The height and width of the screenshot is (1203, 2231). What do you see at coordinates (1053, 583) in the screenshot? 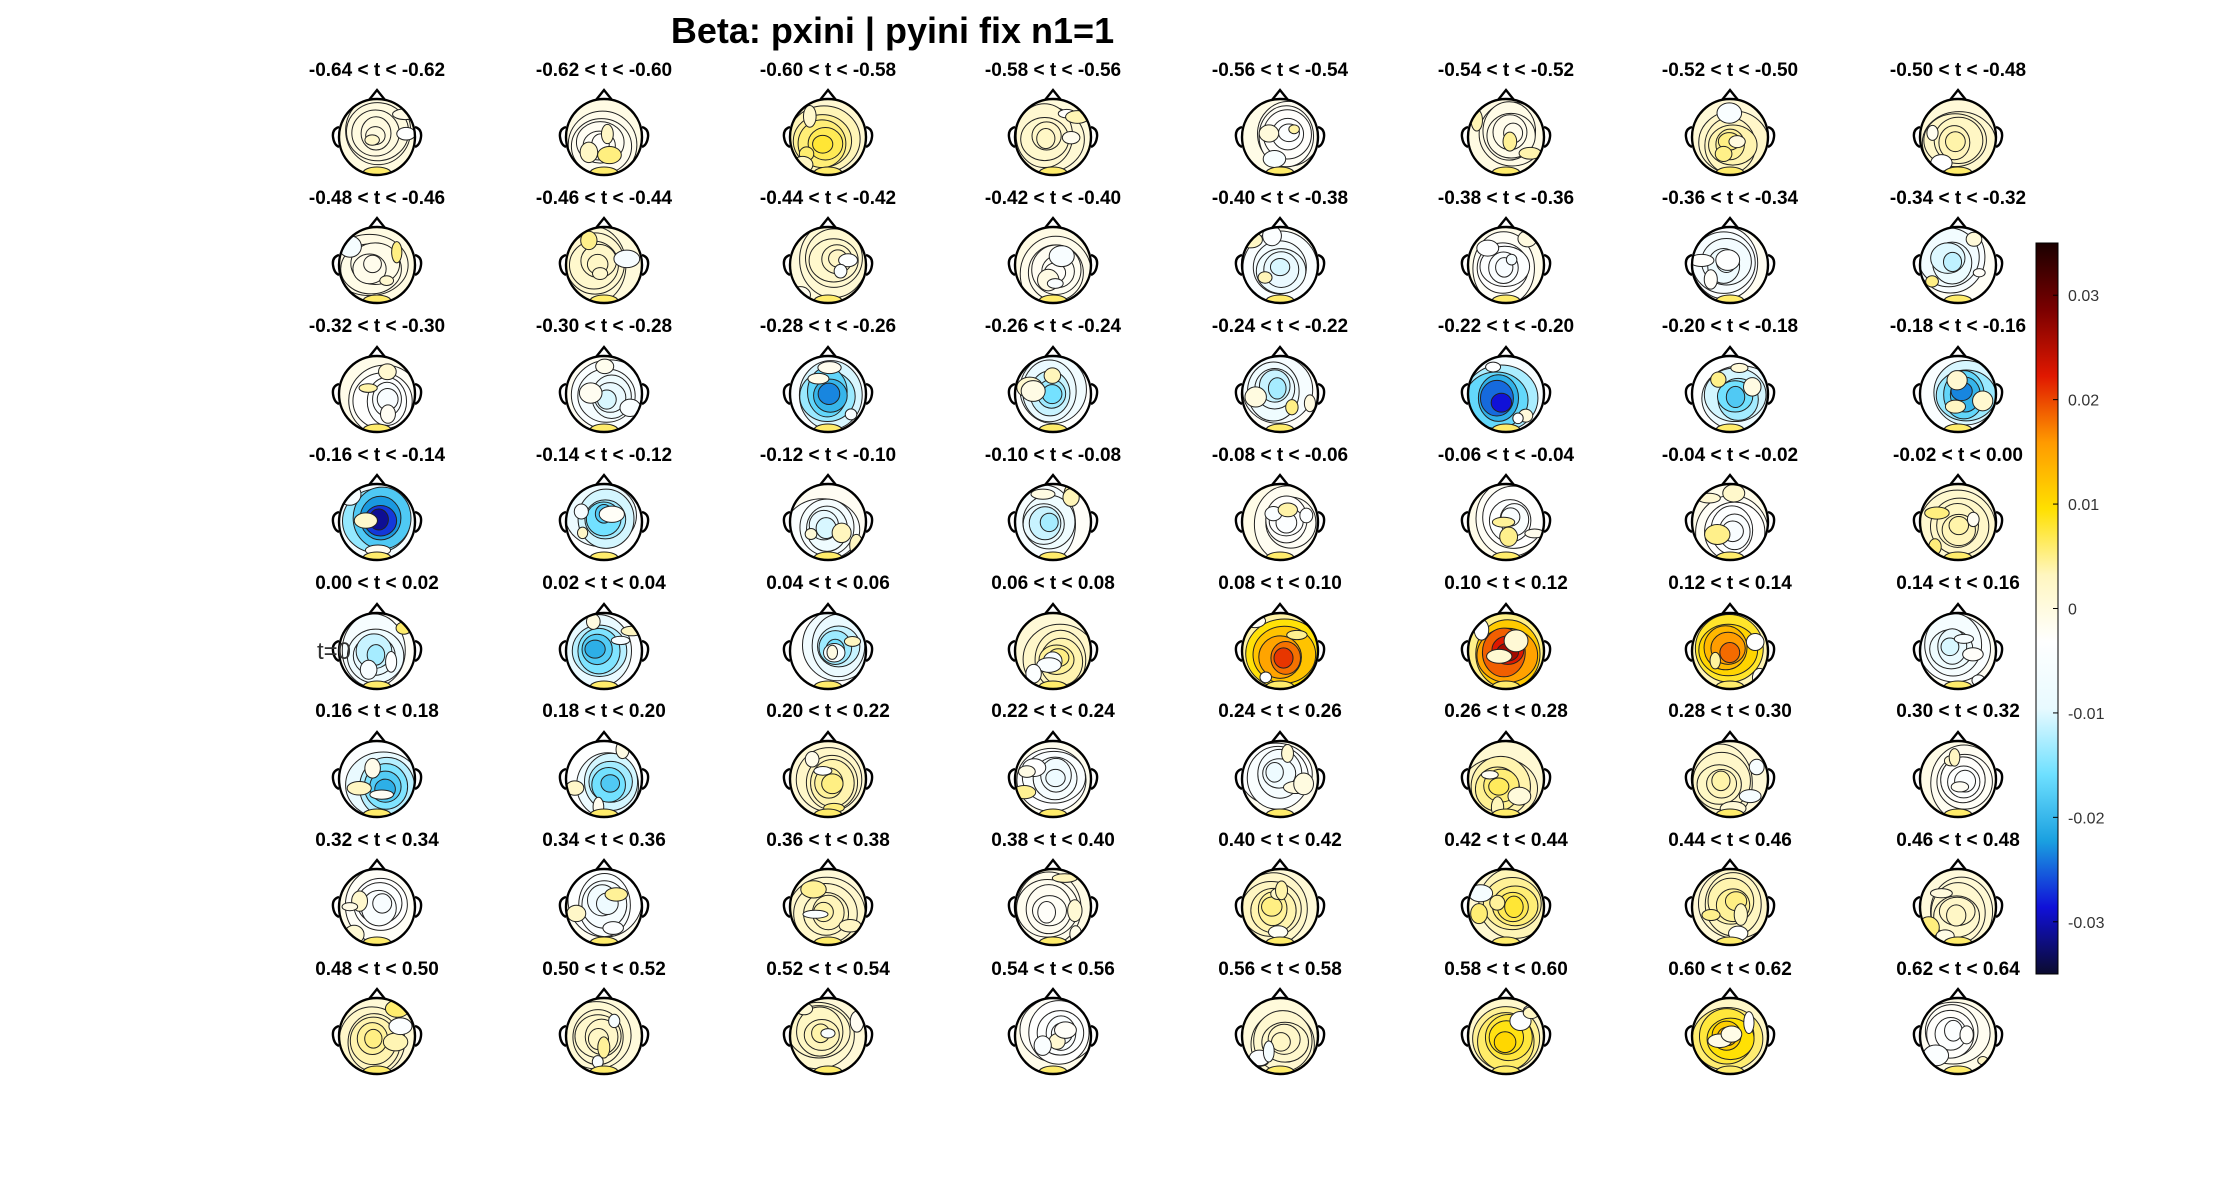
I see `panel-label: 0.06 < t < 0.08` at bounding box center [1053, 583].